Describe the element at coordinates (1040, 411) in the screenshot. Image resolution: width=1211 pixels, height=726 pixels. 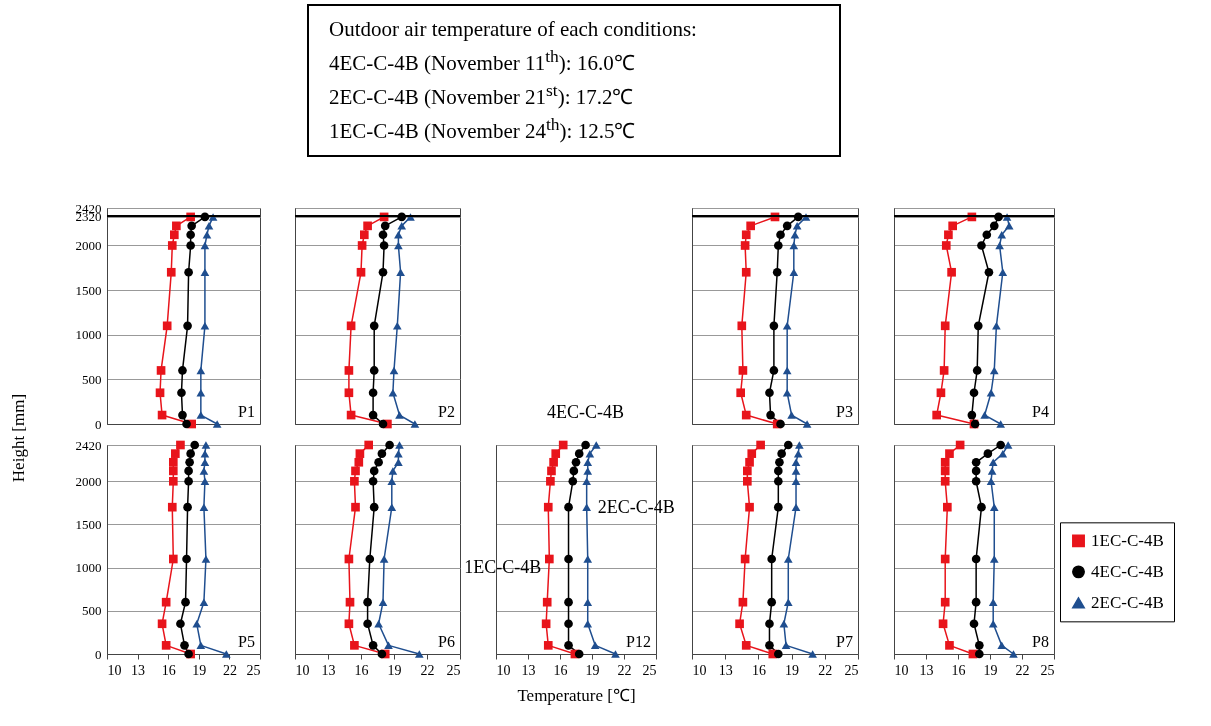
I see `text: P4` at that location.